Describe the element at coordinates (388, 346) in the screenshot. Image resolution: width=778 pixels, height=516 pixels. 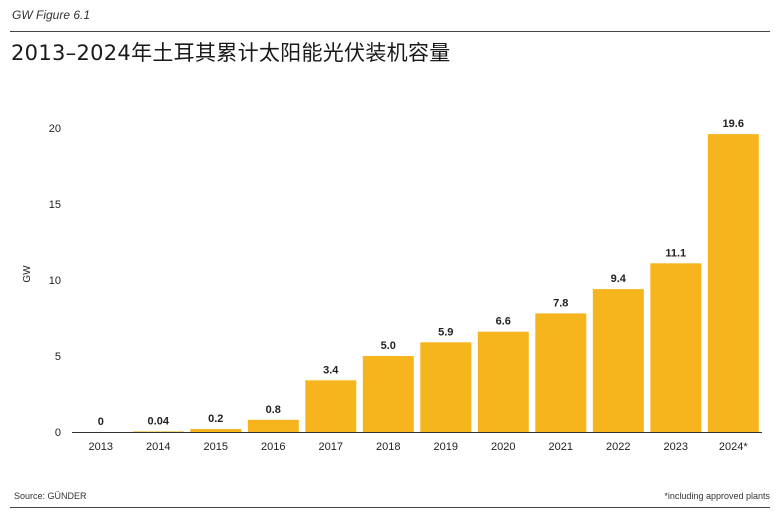
I see `data-label: 5.0` at that location.